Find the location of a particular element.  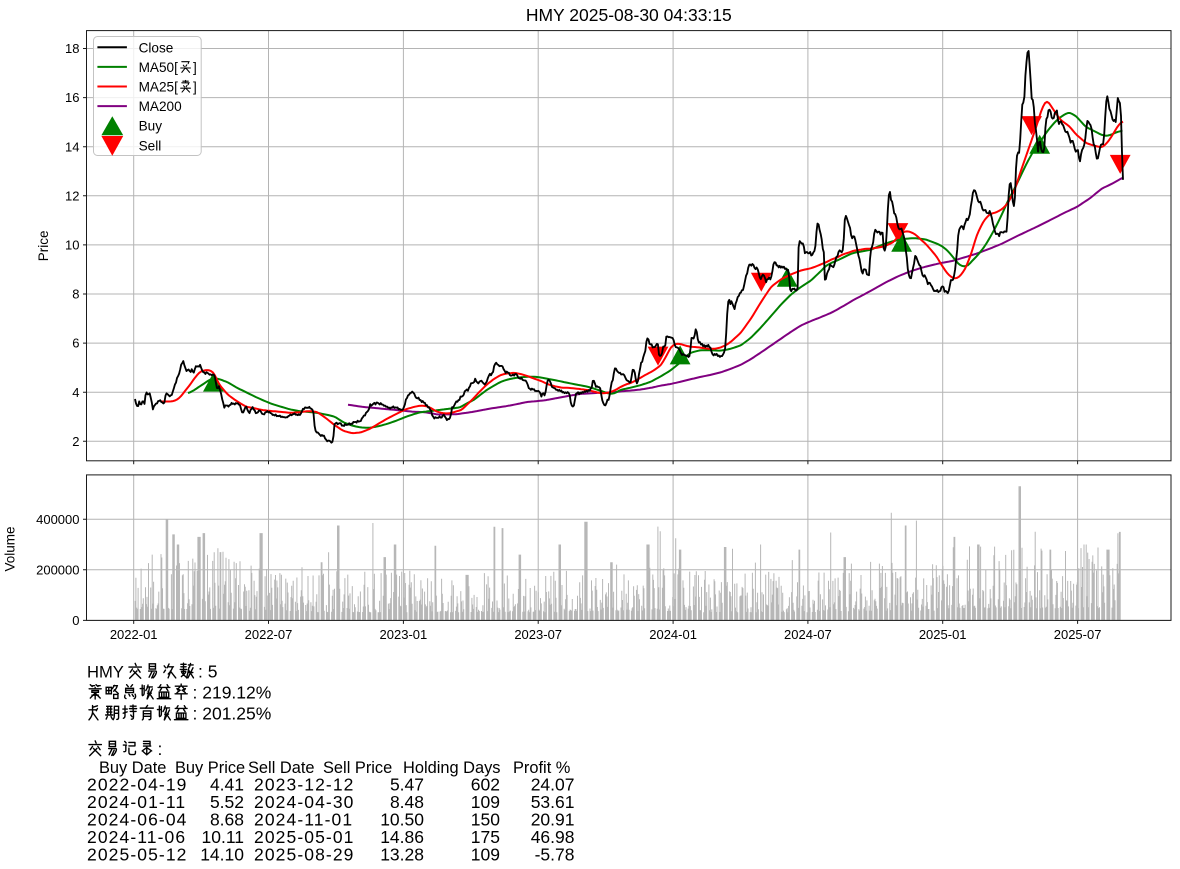

svg-text: 10.50 is located at coordinates (402, 820).